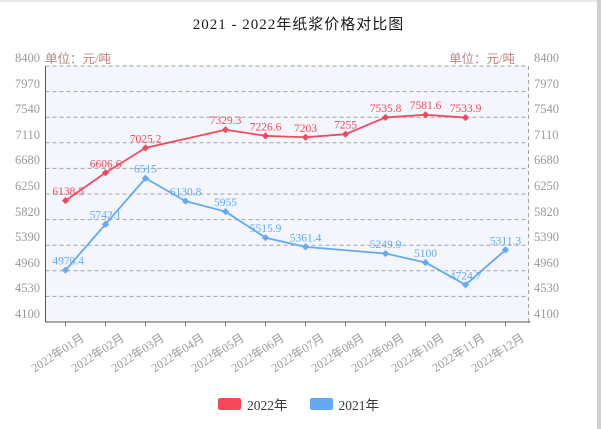 This screenshot has width=601, height=429. What do you see at coordinates (345, 126) in the screenshot?
I see `data-label-2022年-2022年08月: 7255` at bounding box center [345, 126].